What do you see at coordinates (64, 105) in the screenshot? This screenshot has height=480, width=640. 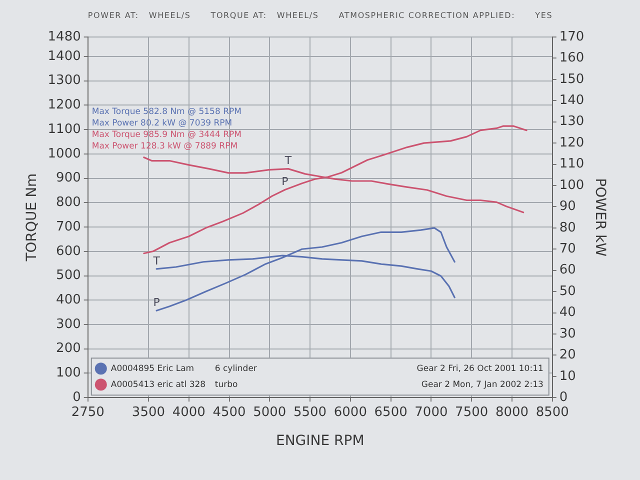 I see `y-tick-label: 1200` at bounding box center [64, 105].